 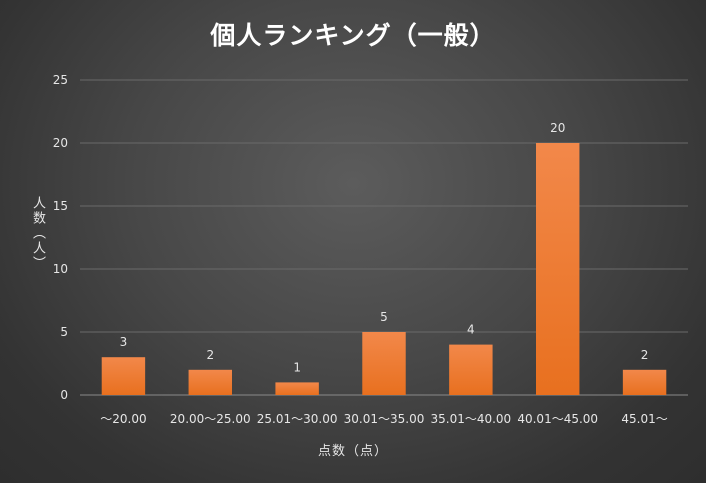 I want to click on x-tick-label: 20.00～25.00, so click(x=210, y=419).